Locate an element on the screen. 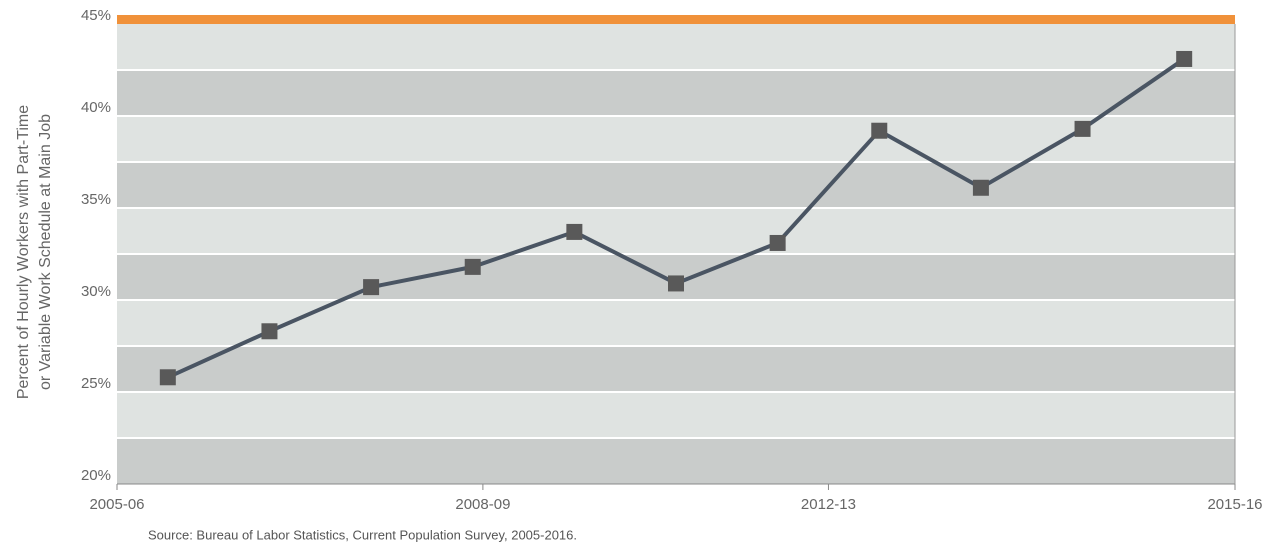 This screenshot has height=544, width=1270. y-tick-label: 35% is located at coordinates (96, 199).